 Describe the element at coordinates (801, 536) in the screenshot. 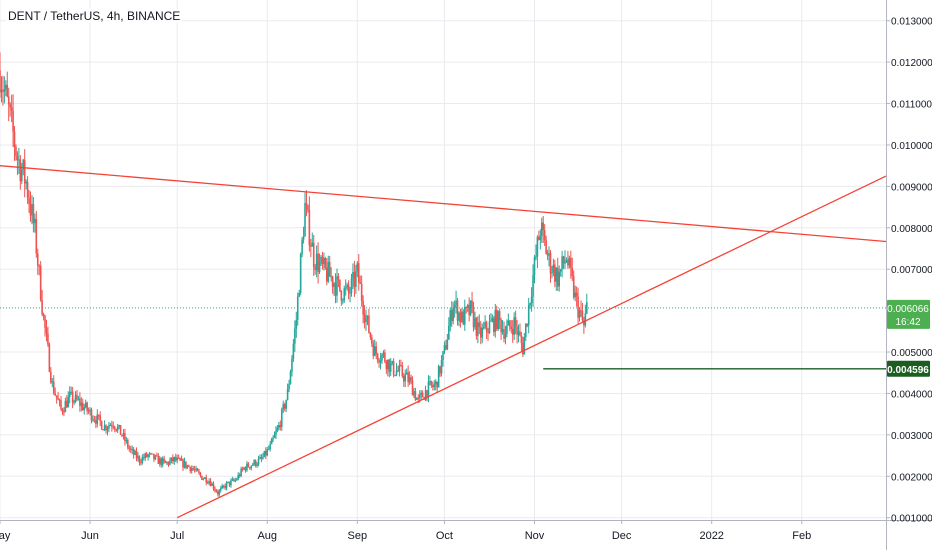

I see `x-tick-label: Feb` at that location.